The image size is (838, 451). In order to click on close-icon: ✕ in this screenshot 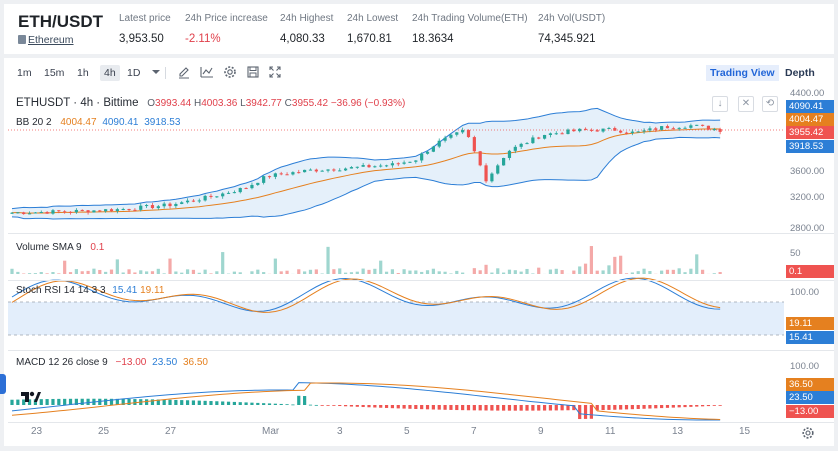, I will do `click(746, 104)`.